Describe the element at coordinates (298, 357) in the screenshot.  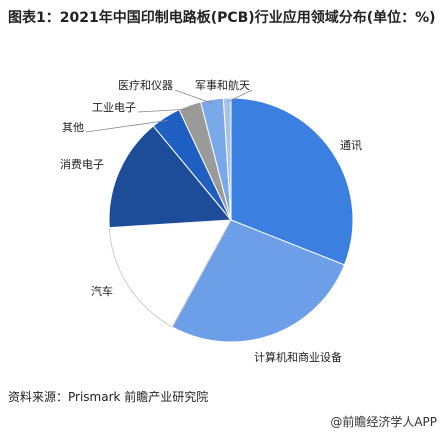
I see `slice-label: 计算机和商业设备` at that location.